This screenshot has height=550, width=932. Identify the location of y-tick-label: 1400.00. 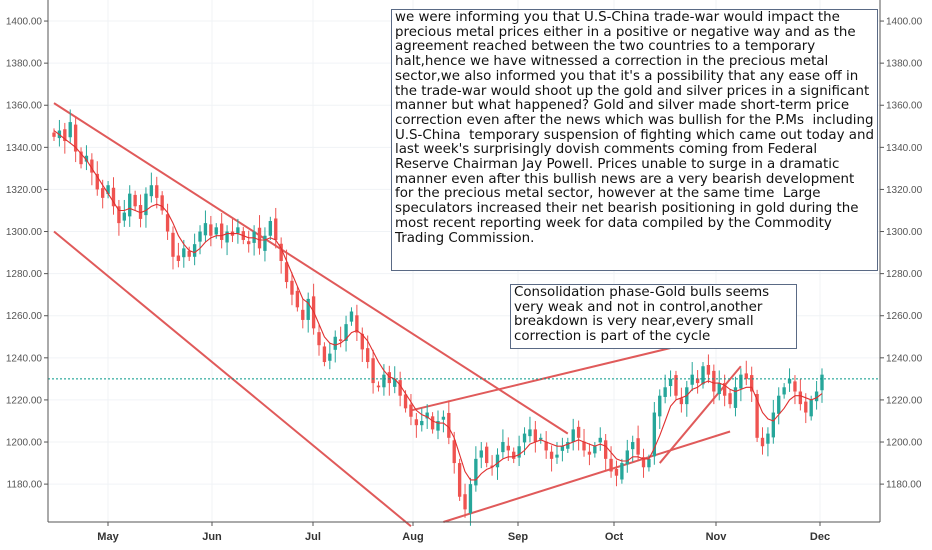
(24, 22).